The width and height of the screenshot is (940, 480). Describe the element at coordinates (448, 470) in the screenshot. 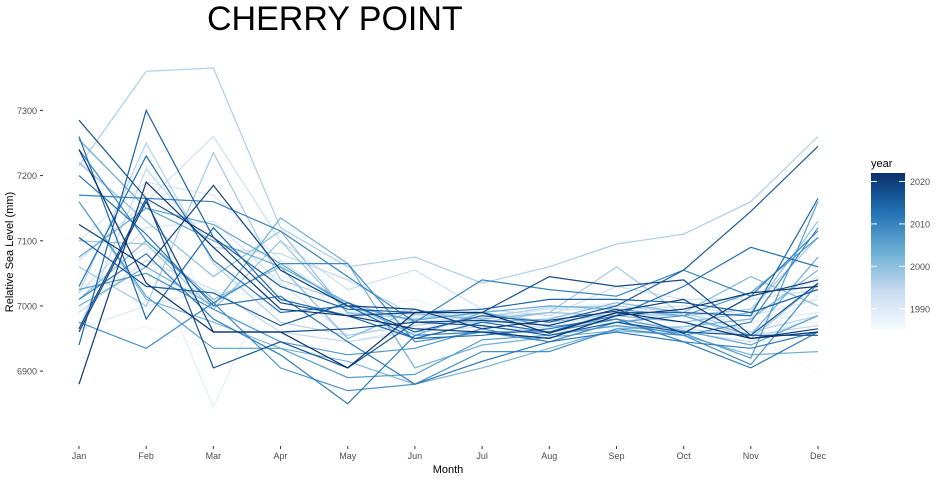

I see `x-axis-label: Month` at that location.